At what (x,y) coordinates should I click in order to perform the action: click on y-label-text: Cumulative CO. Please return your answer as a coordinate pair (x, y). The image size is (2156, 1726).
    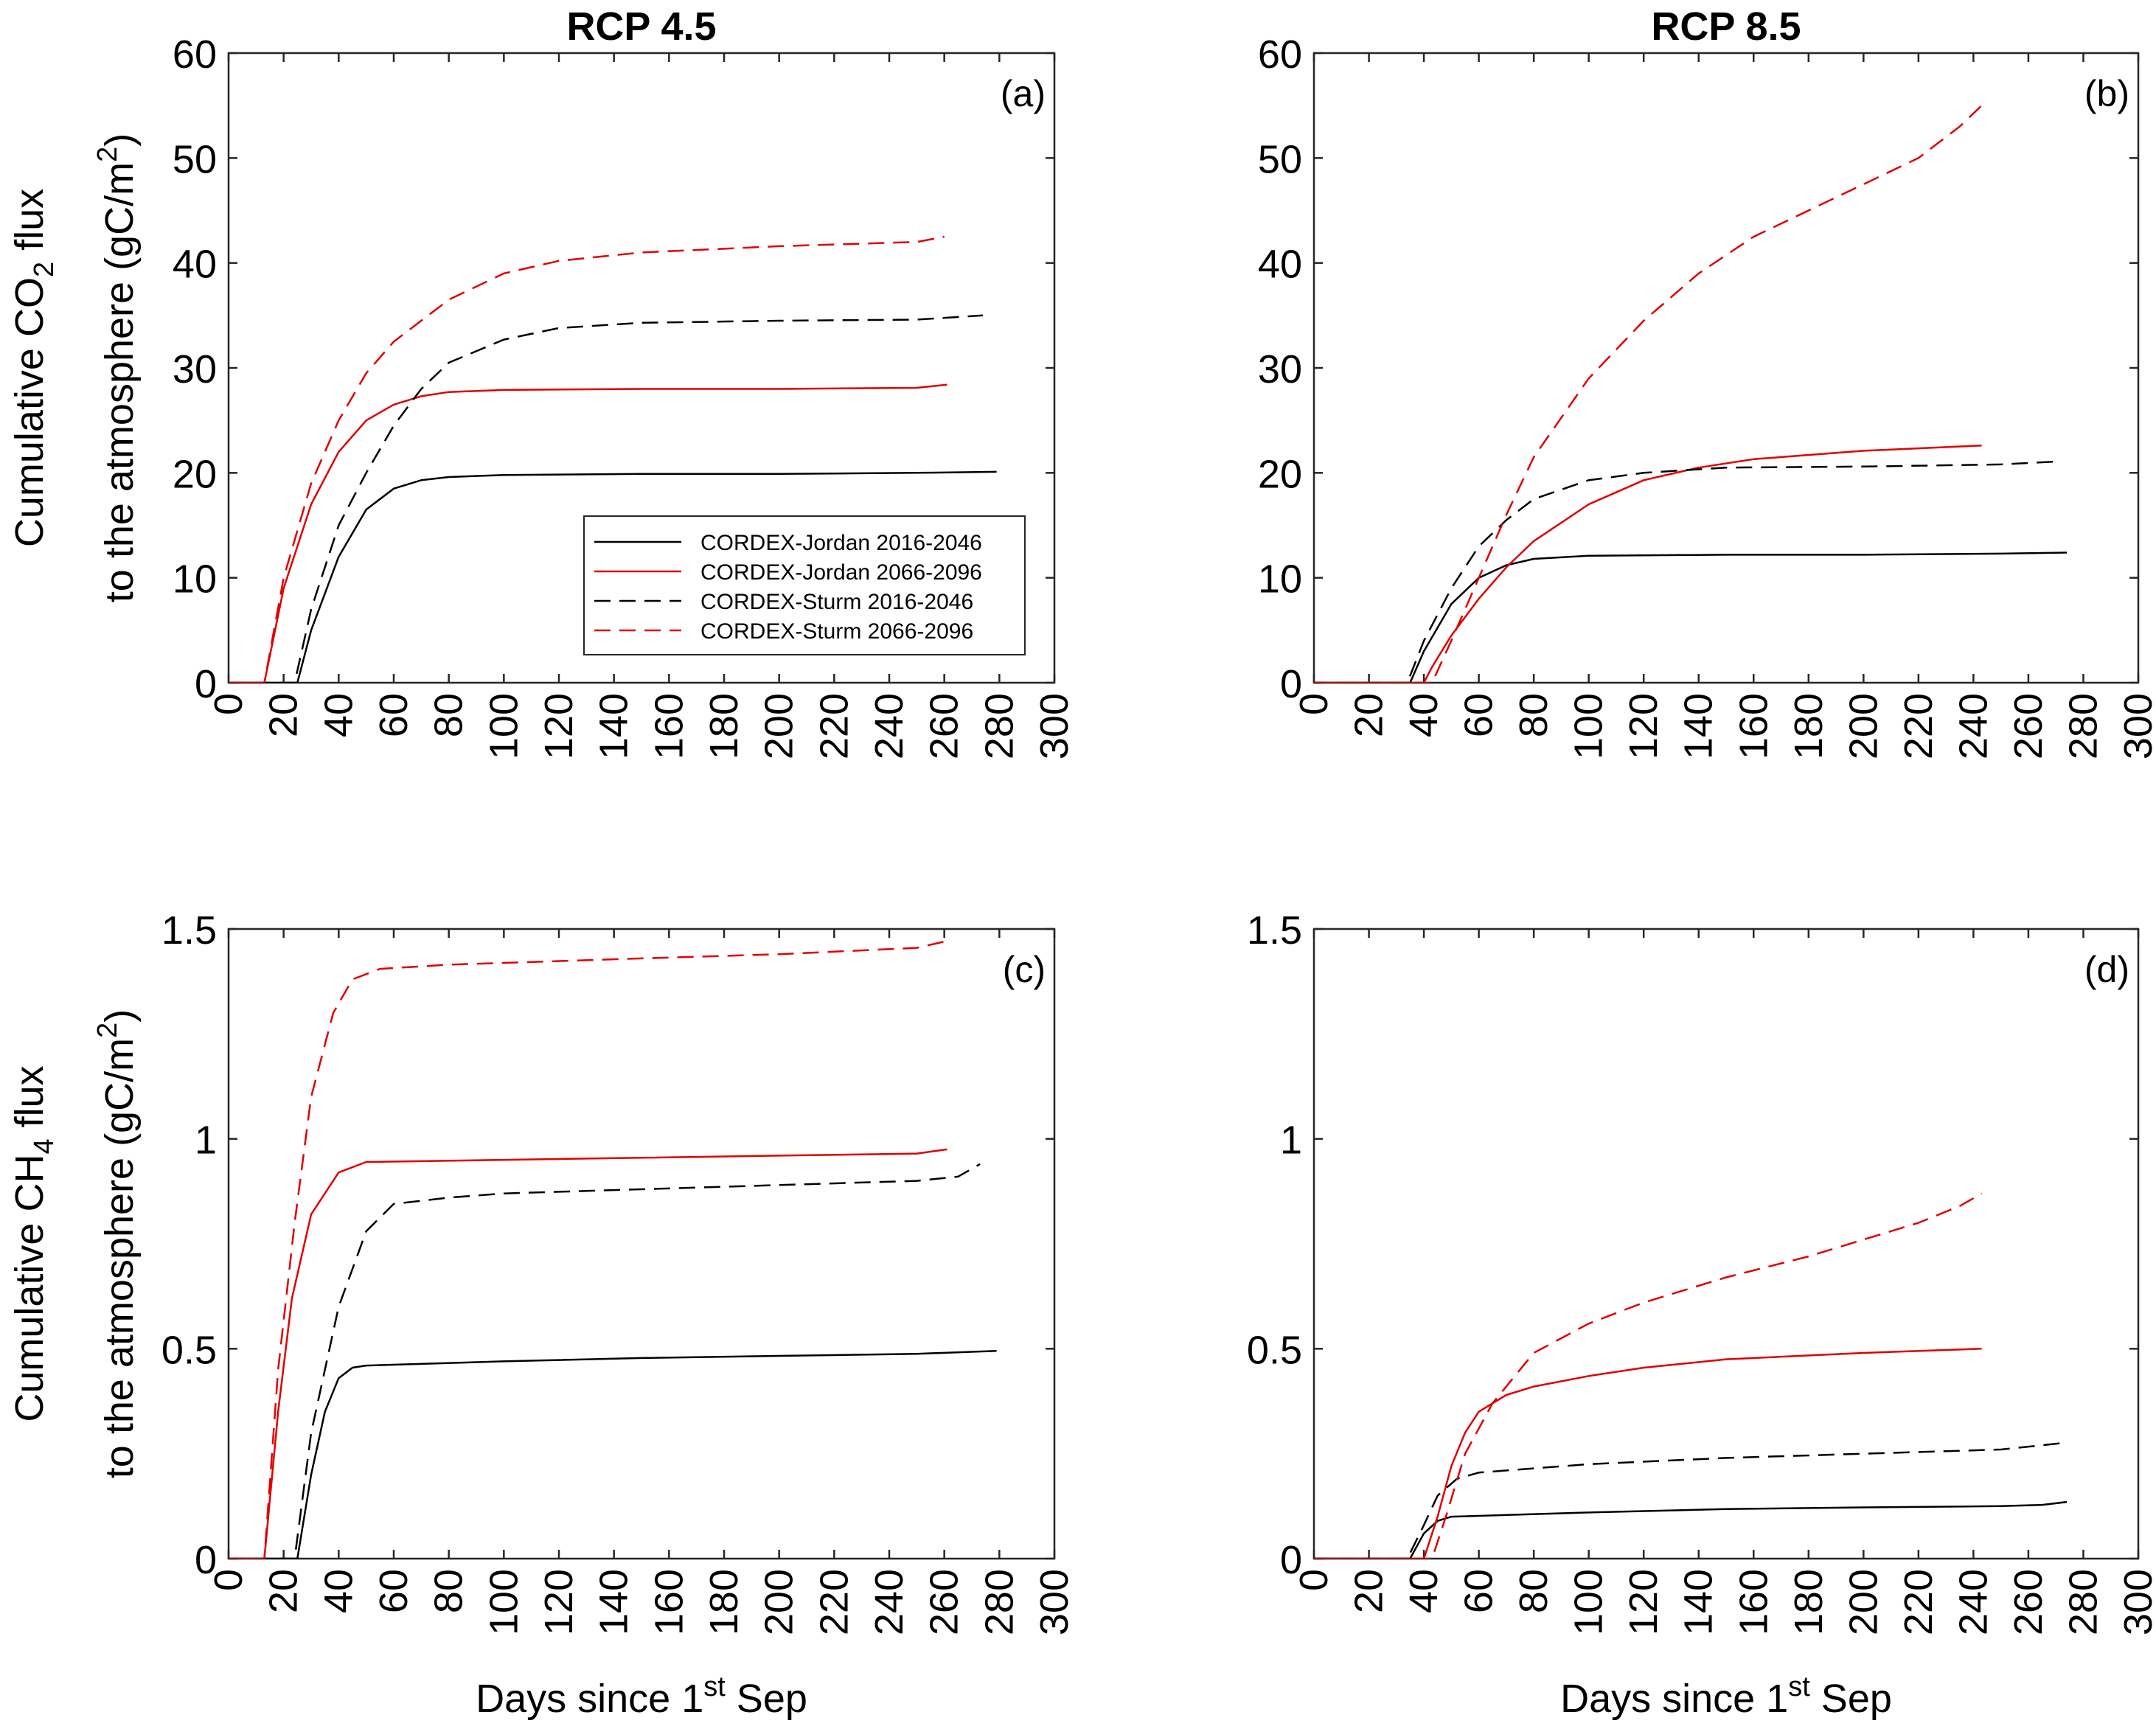
    Looking at the image, I should click on (29, 412).